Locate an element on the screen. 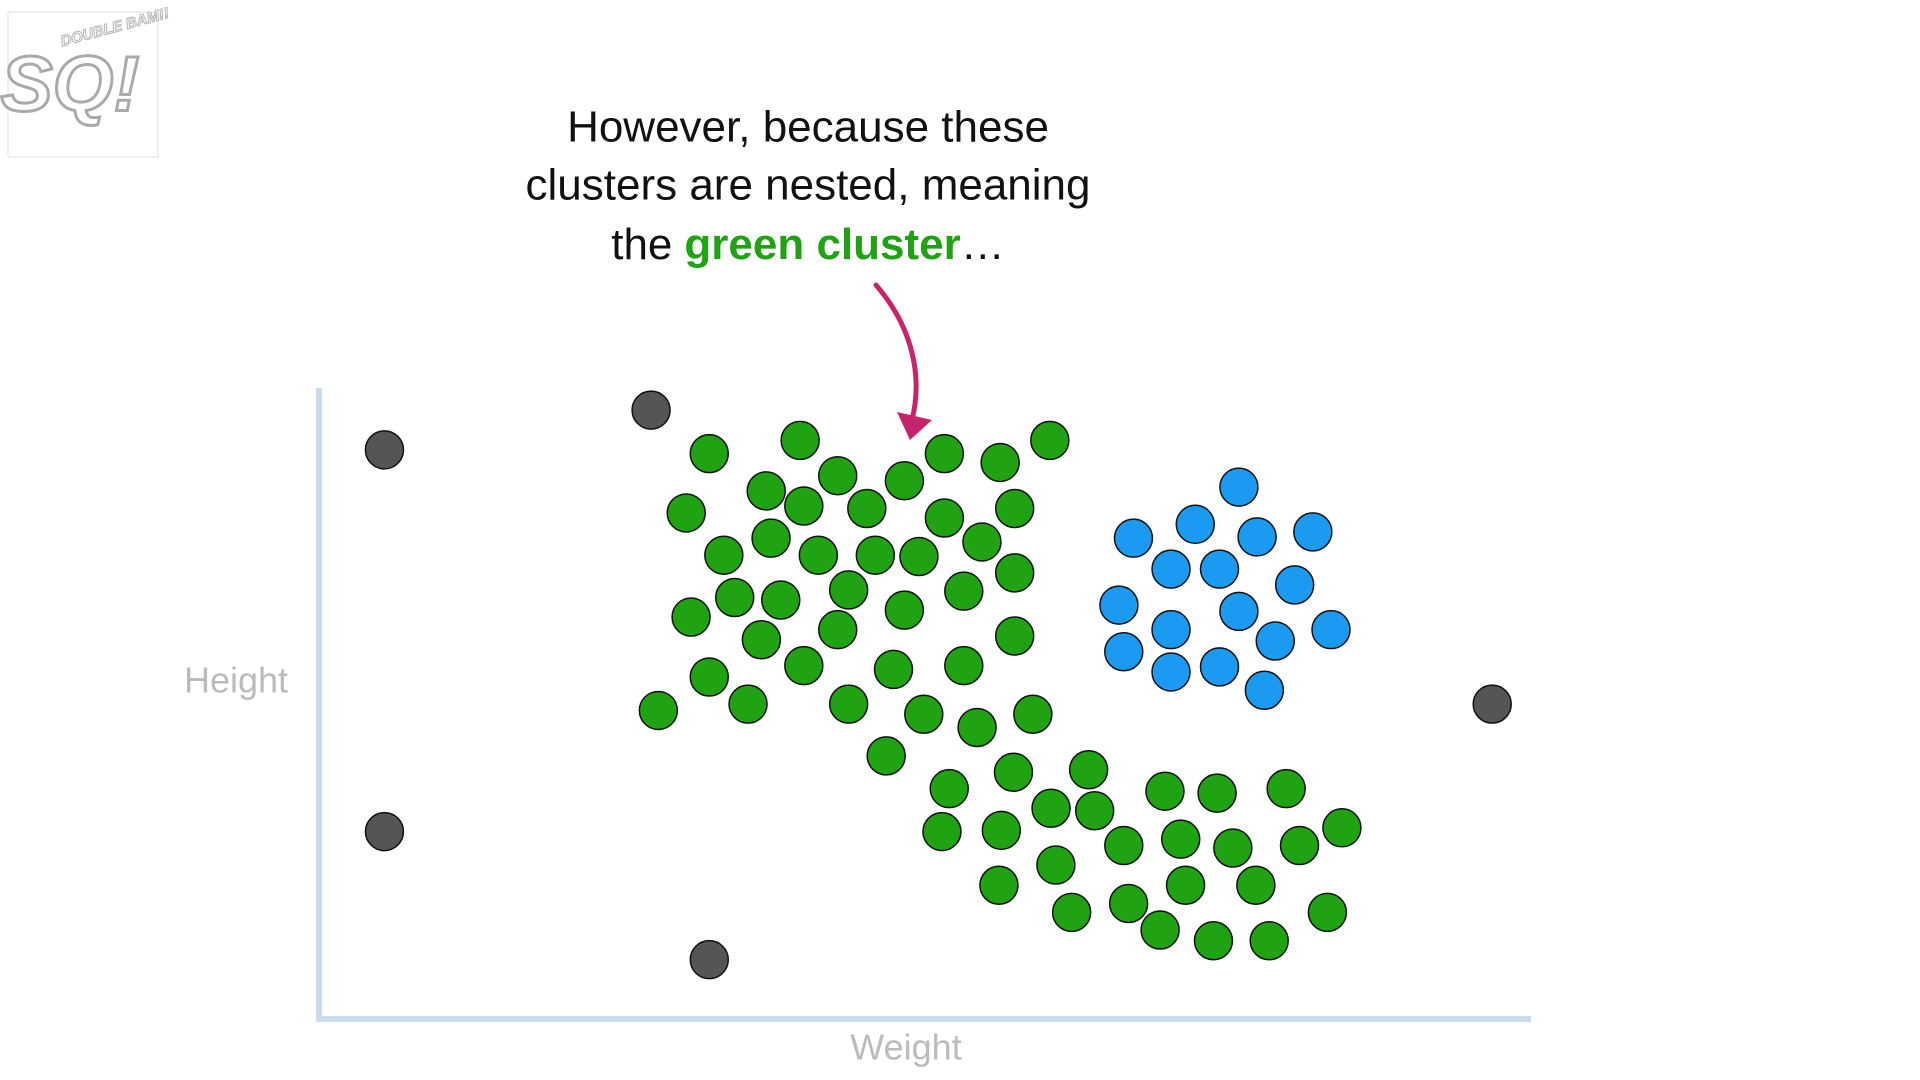 Image resolution: width=1920 pixels, height=1080 pixels. annotation-line: clusters are nested, meaning is located at coordinates (808, 185).